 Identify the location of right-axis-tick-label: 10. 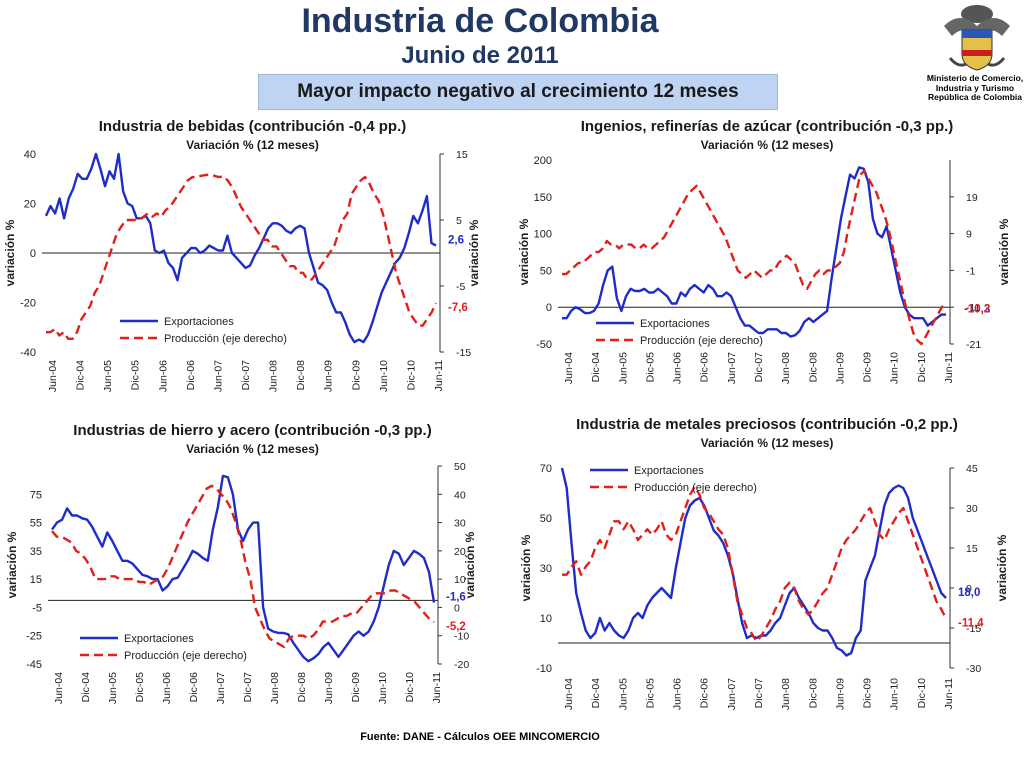
(460, 580).